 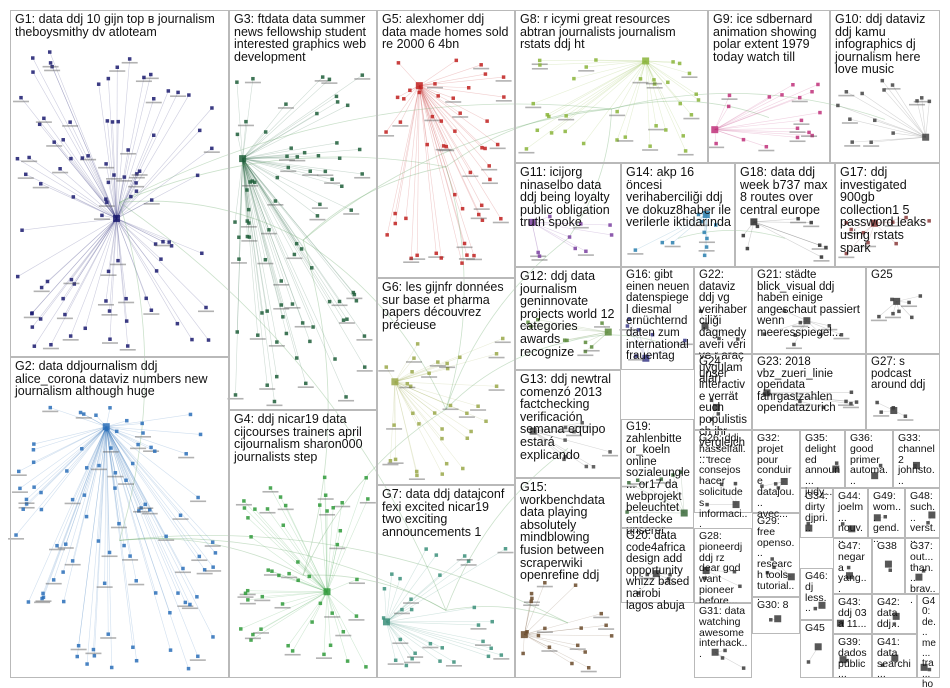 I want to click on node-g18, so click(x=826, y=247).